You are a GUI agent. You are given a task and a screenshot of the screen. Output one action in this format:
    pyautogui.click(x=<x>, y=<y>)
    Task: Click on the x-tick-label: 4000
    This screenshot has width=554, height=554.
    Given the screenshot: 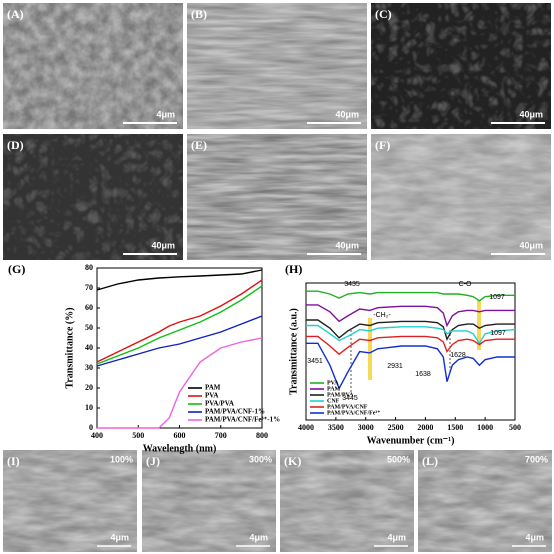 What is the action you would take?
    pyautogui.click(x=306, y=427)
    